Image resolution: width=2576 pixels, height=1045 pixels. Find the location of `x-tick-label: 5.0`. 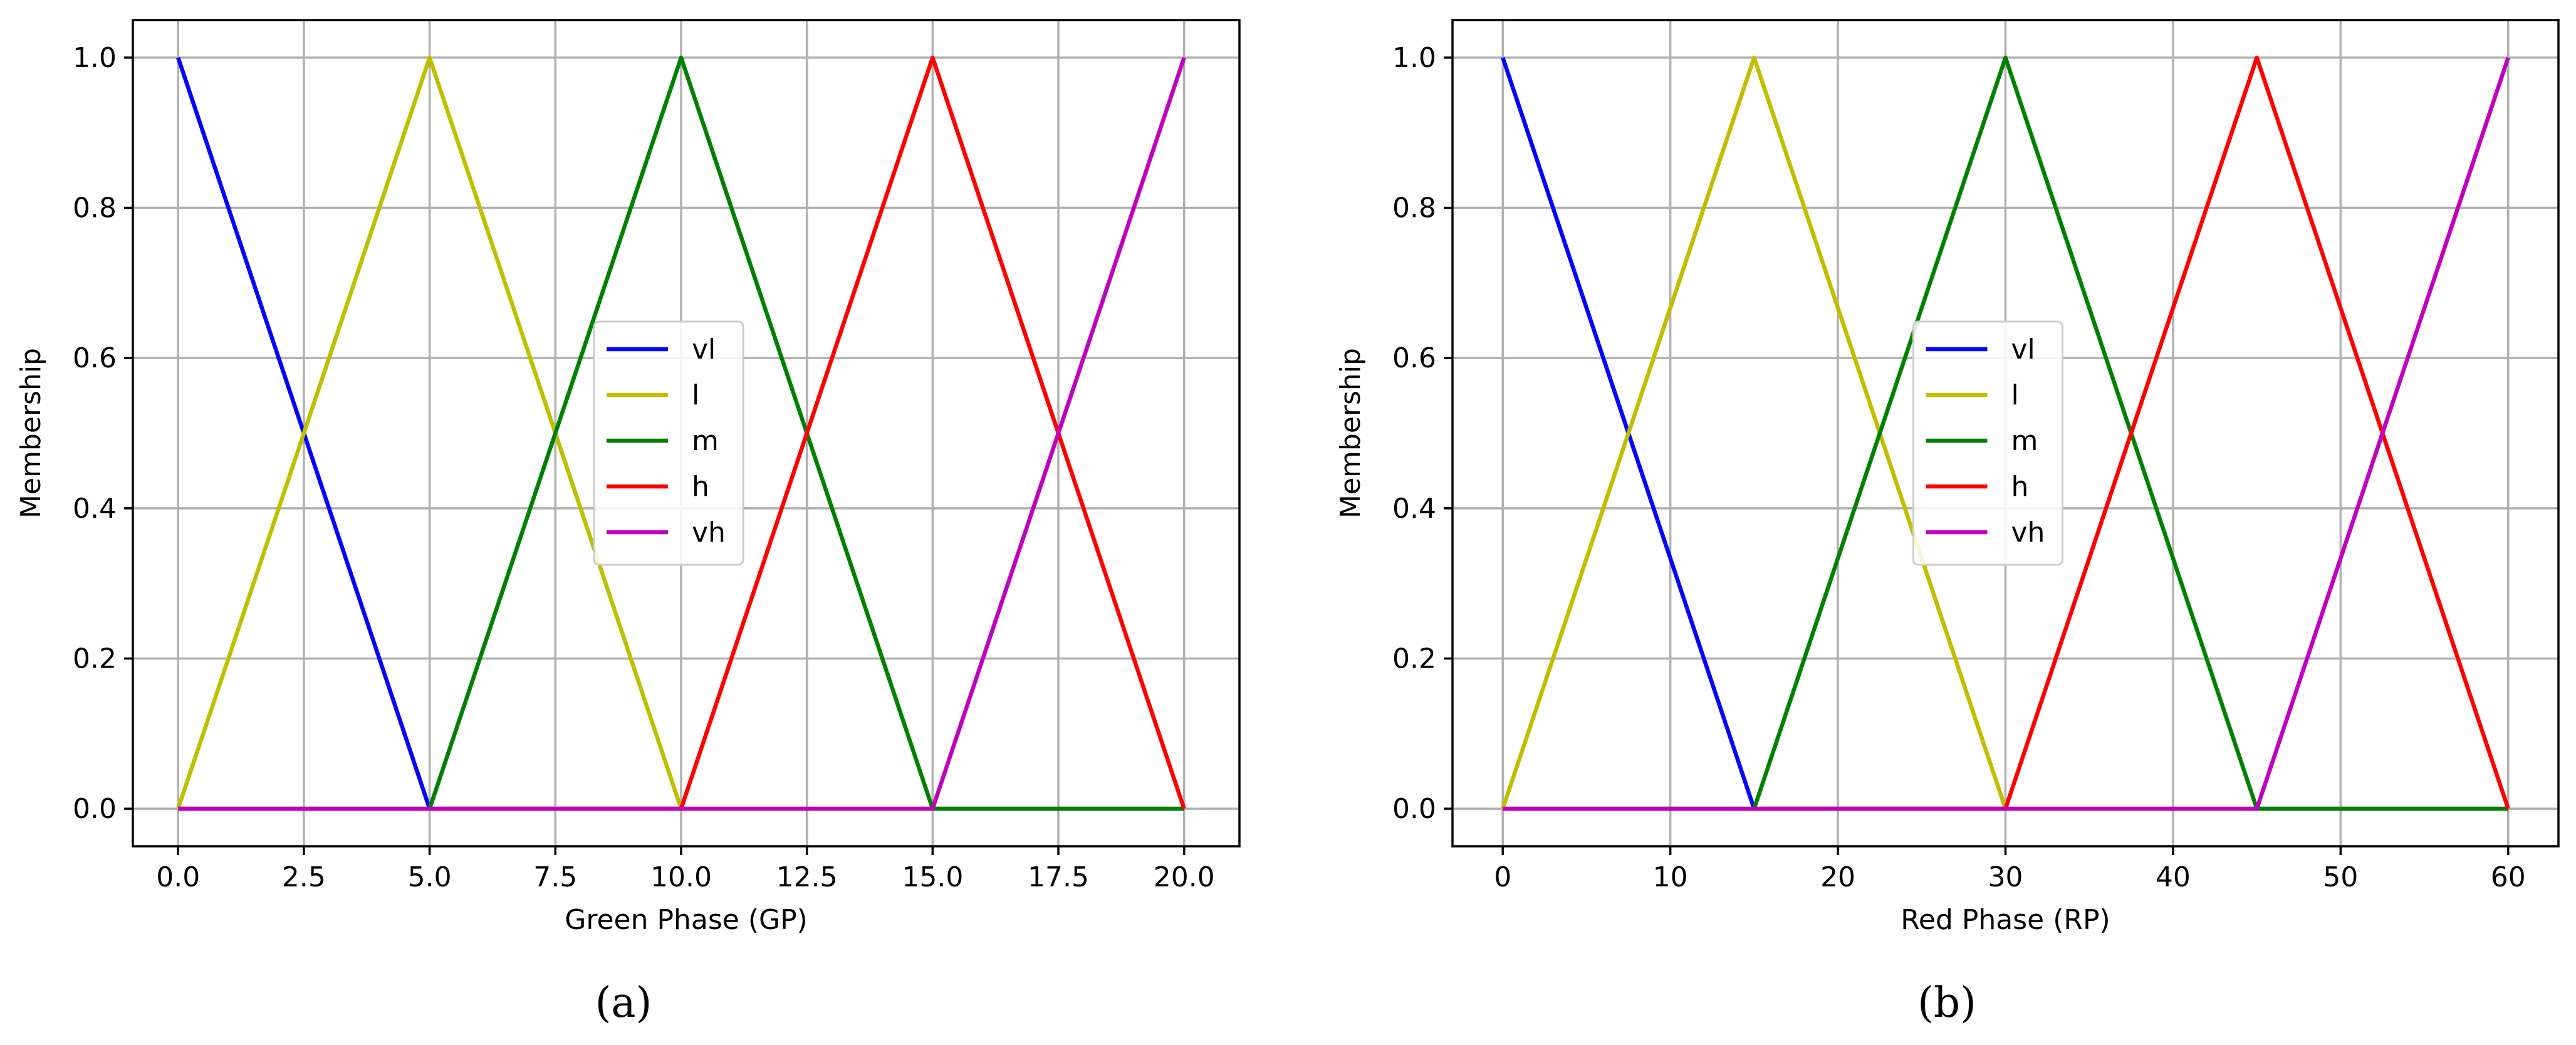

x-tick-label: 5.0 is located at coordinates (430, 877).